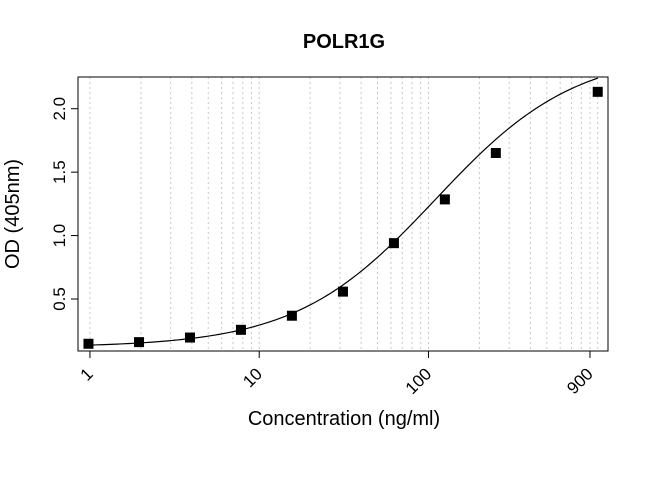 The height and width of the screenshot is (488, 650). What do you see at coordinates (64, 204) in the screenshot?
I see `y-axis: 0.5 1.0 1.5 2.0` at bounding box center [64, 204].